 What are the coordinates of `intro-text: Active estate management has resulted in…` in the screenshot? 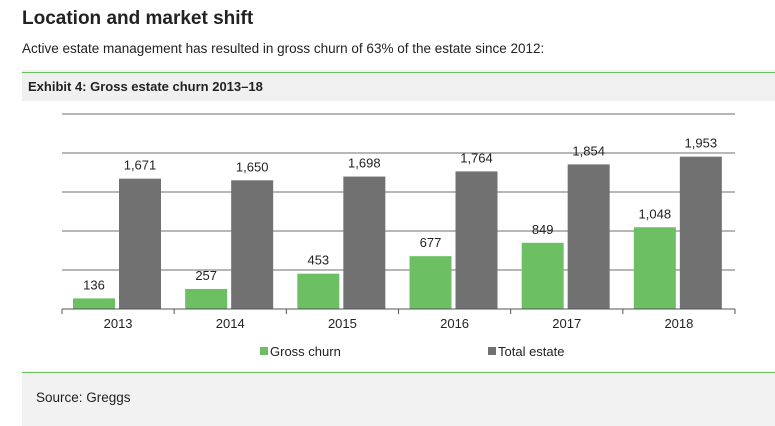 It's located at (283, 48).